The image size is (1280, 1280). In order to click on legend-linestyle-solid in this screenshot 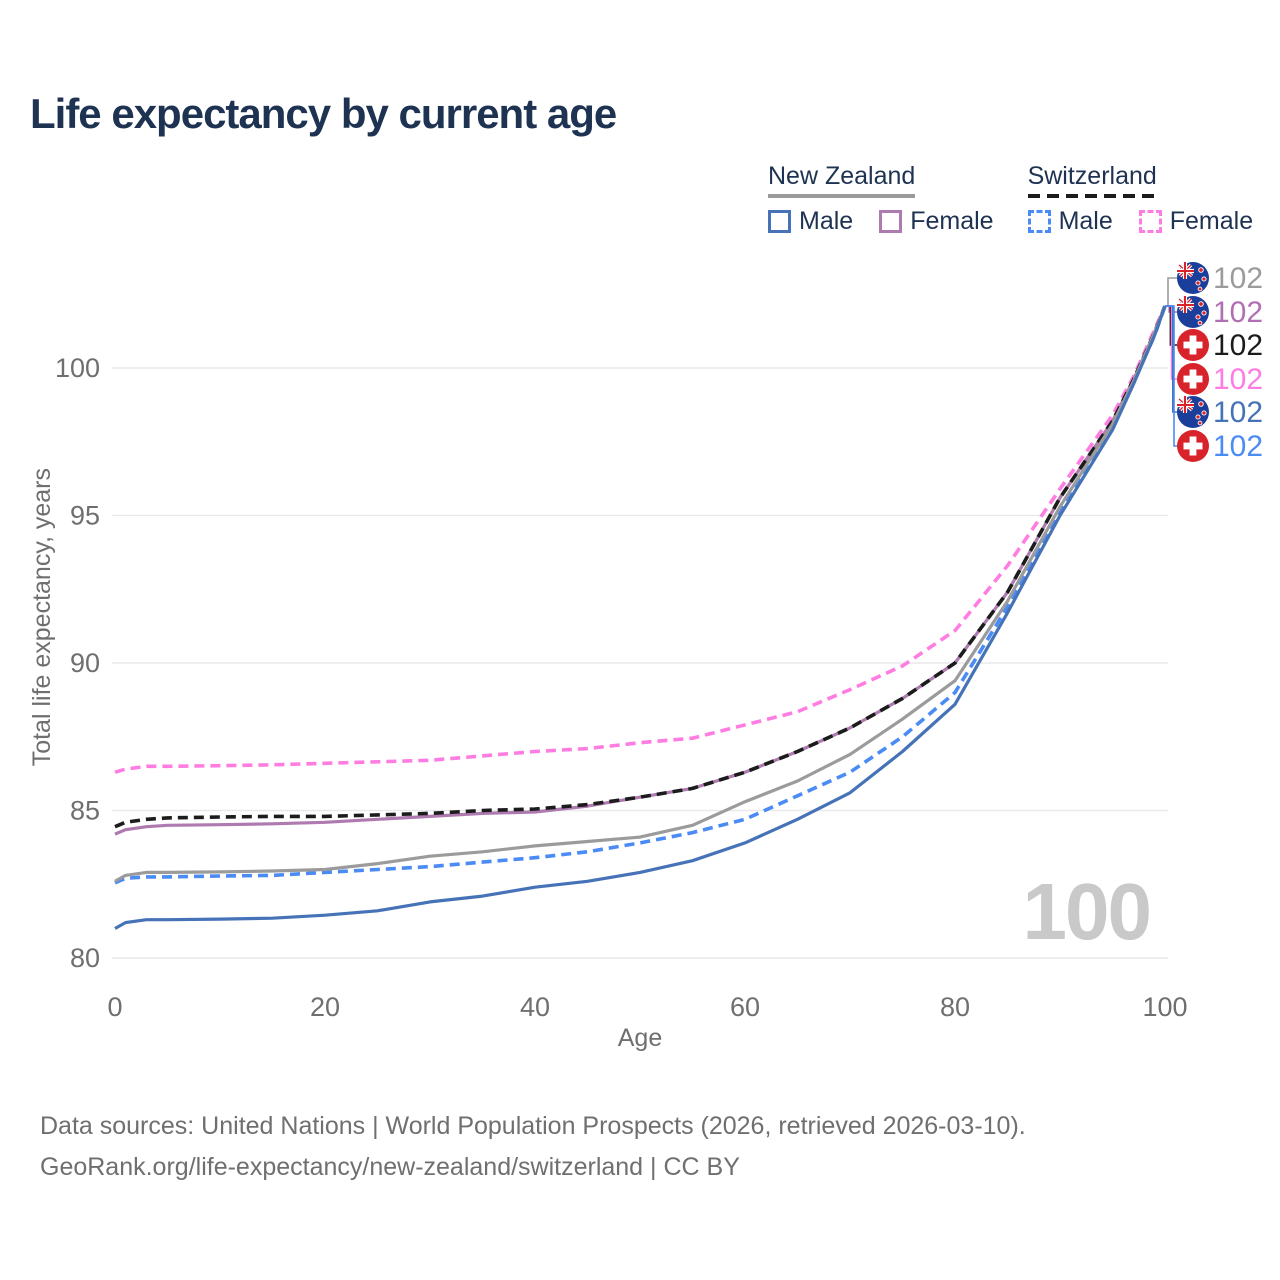, I will do `click(842, 196)`.